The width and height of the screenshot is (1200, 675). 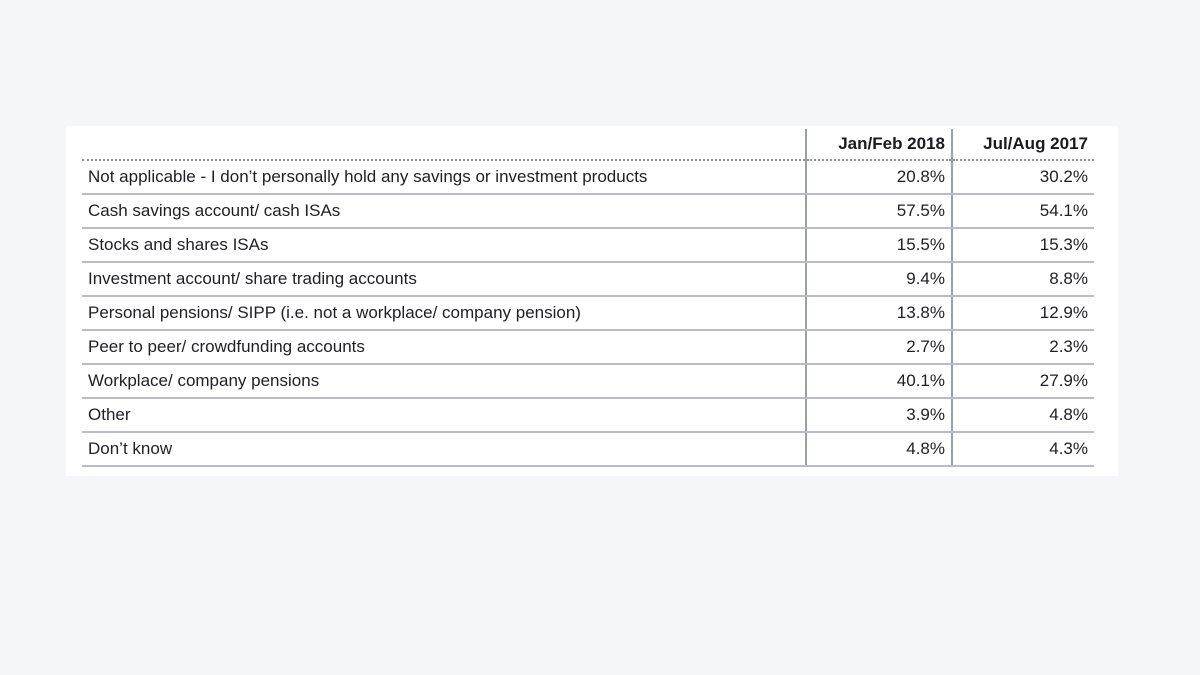 I want to click on value-jul-aug-2017: 4.8%, so click(x=1022, y=415).